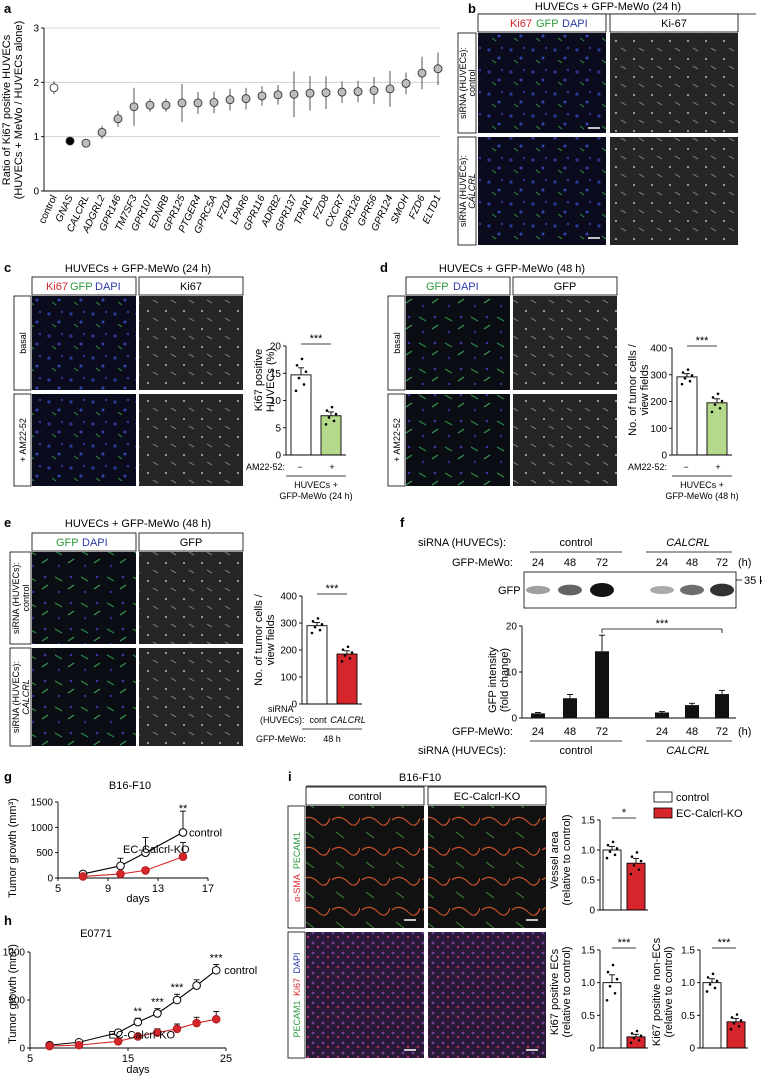 The width and height of the screenshot is (762, 1080). I want to click on panel-e-plot: 0 100 200 300 400 ***, so click(321, 647).